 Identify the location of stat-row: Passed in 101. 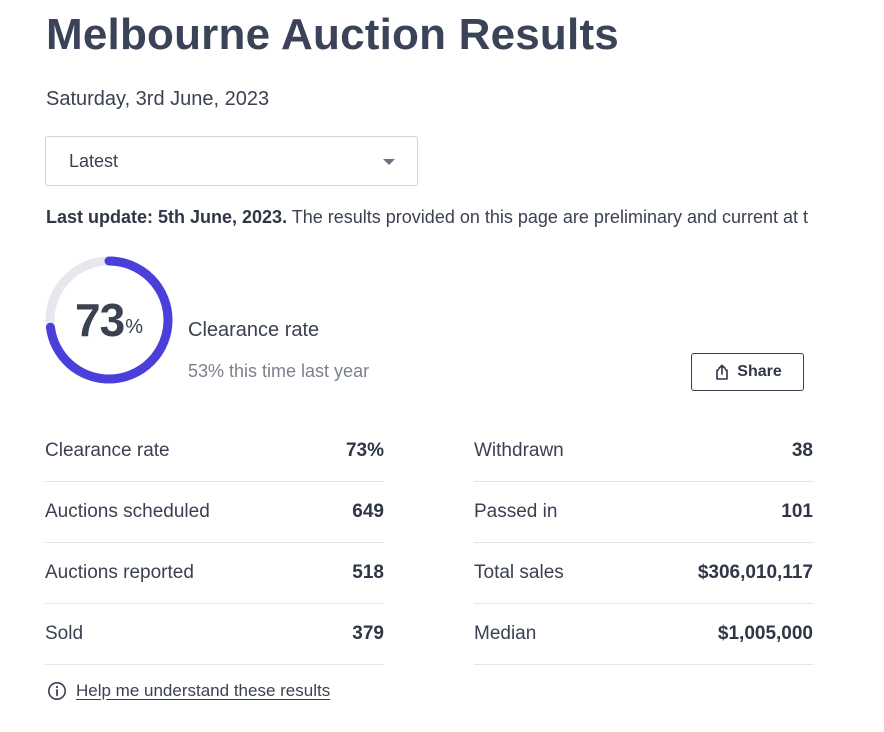
(643, 512).